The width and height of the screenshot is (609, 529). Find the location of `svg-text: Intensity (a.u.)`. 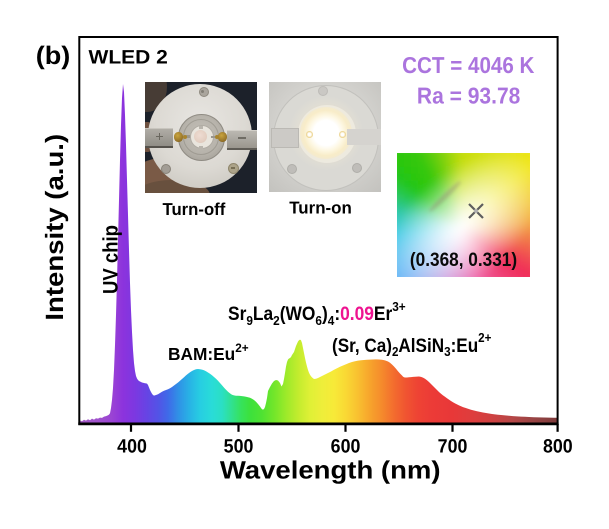

svg-text: Intensity (a.u.) is located at coordinates (55, 227).